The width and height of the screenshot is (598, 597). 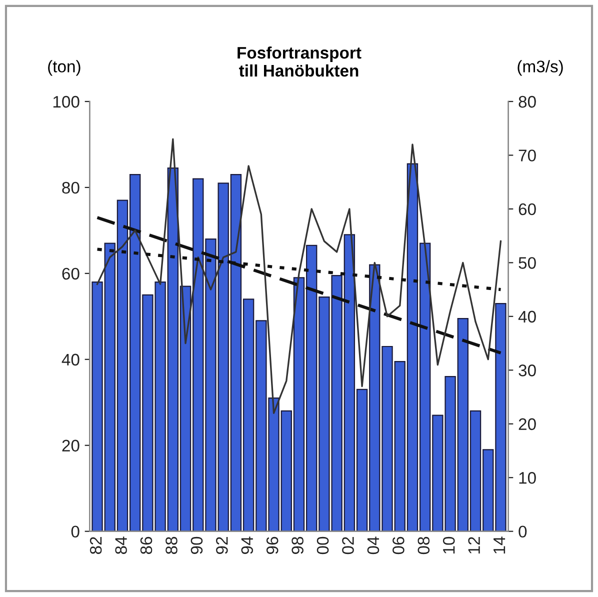 What do you see at coordinates (527, 424) in the screenshot?
I see `y2-tick-label: 20` at bounding box center [527, 424].